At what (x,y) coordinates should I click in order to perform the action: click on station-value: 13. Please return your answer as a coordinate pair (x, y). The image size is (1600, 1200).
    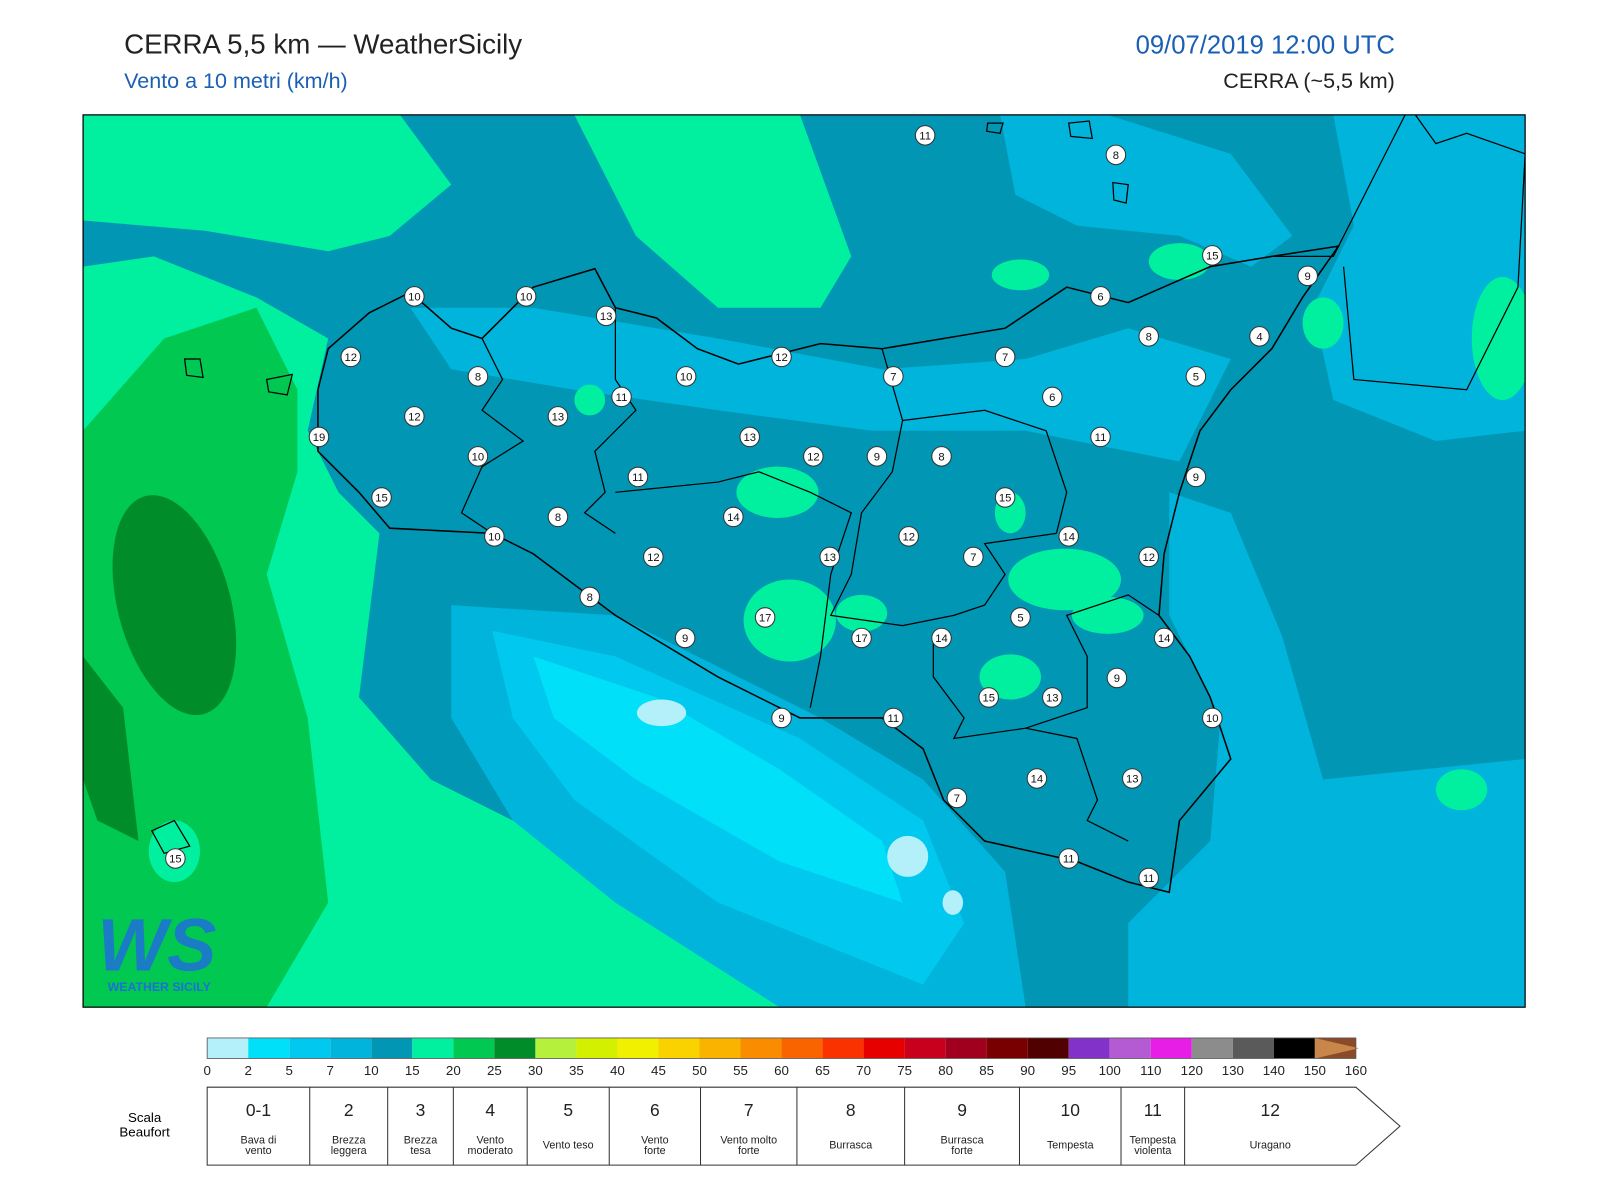
    Looking at the image, I should click on (1132, 780).